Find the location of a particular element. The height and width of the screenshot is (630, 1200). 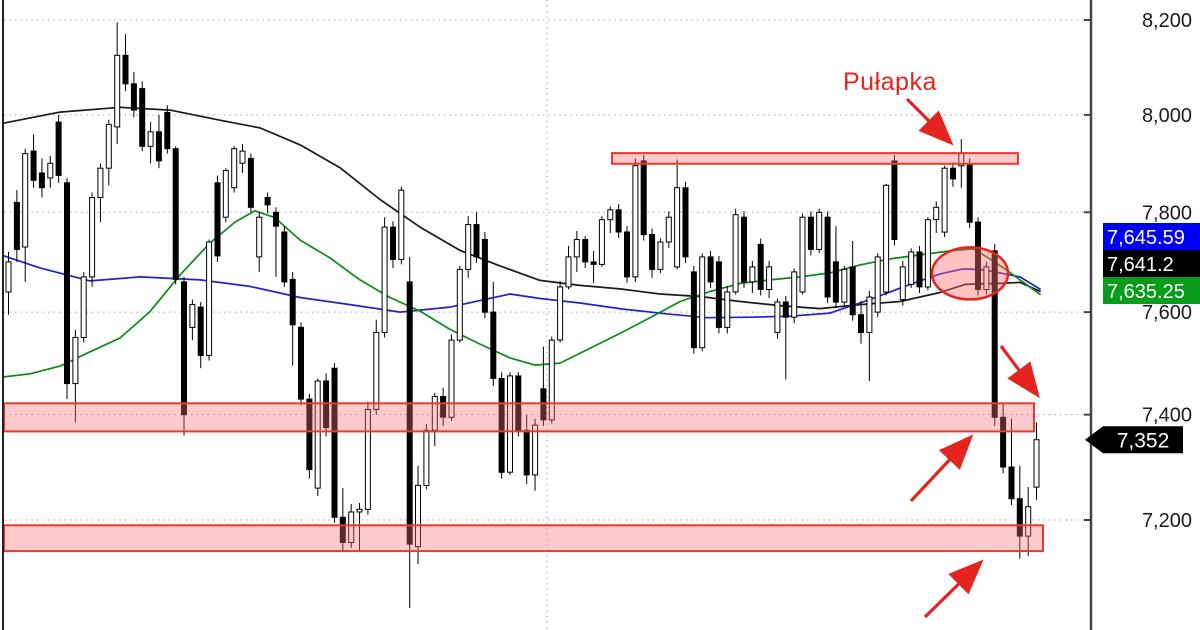

zone-break-arrow is located at coordinates (1019, 372).